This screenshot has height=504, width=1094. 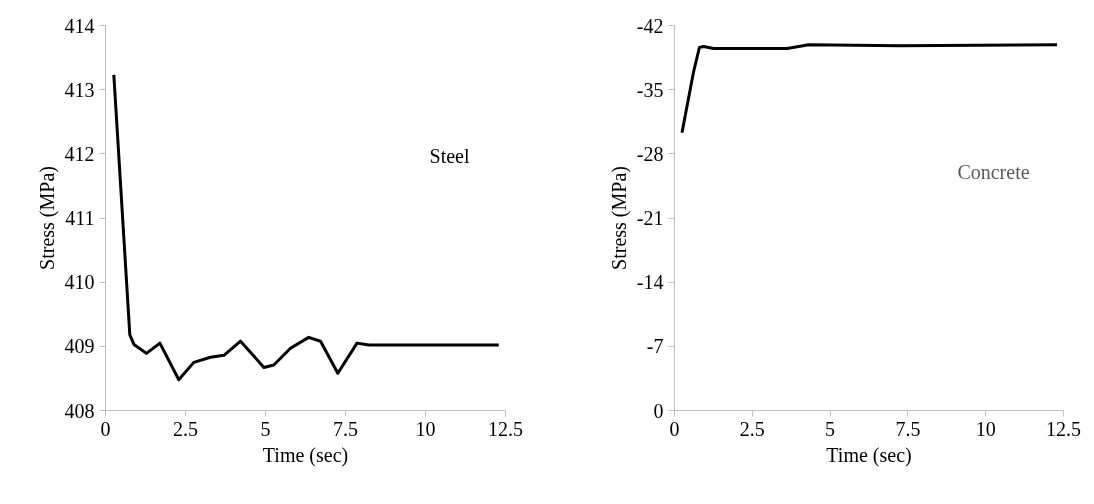 I want to click on y-tick-label: -42, so click(x=650, y=25).